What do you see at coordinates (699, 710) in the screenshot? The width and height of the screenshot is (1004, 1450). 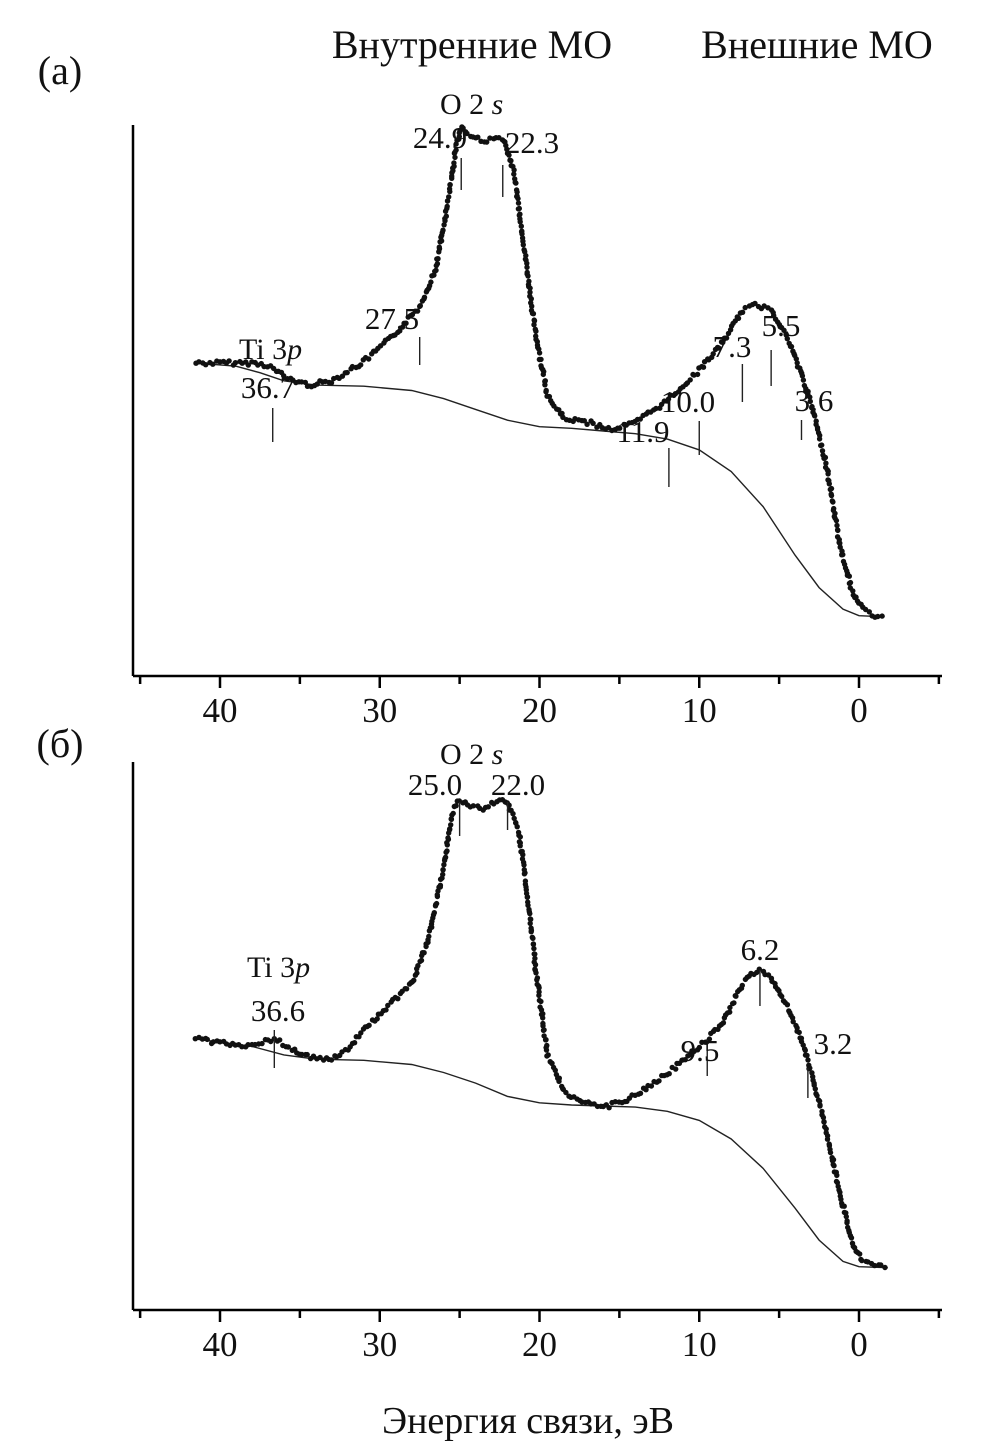 I see `x-tick-label: 10` at bounding box center [699, 710].